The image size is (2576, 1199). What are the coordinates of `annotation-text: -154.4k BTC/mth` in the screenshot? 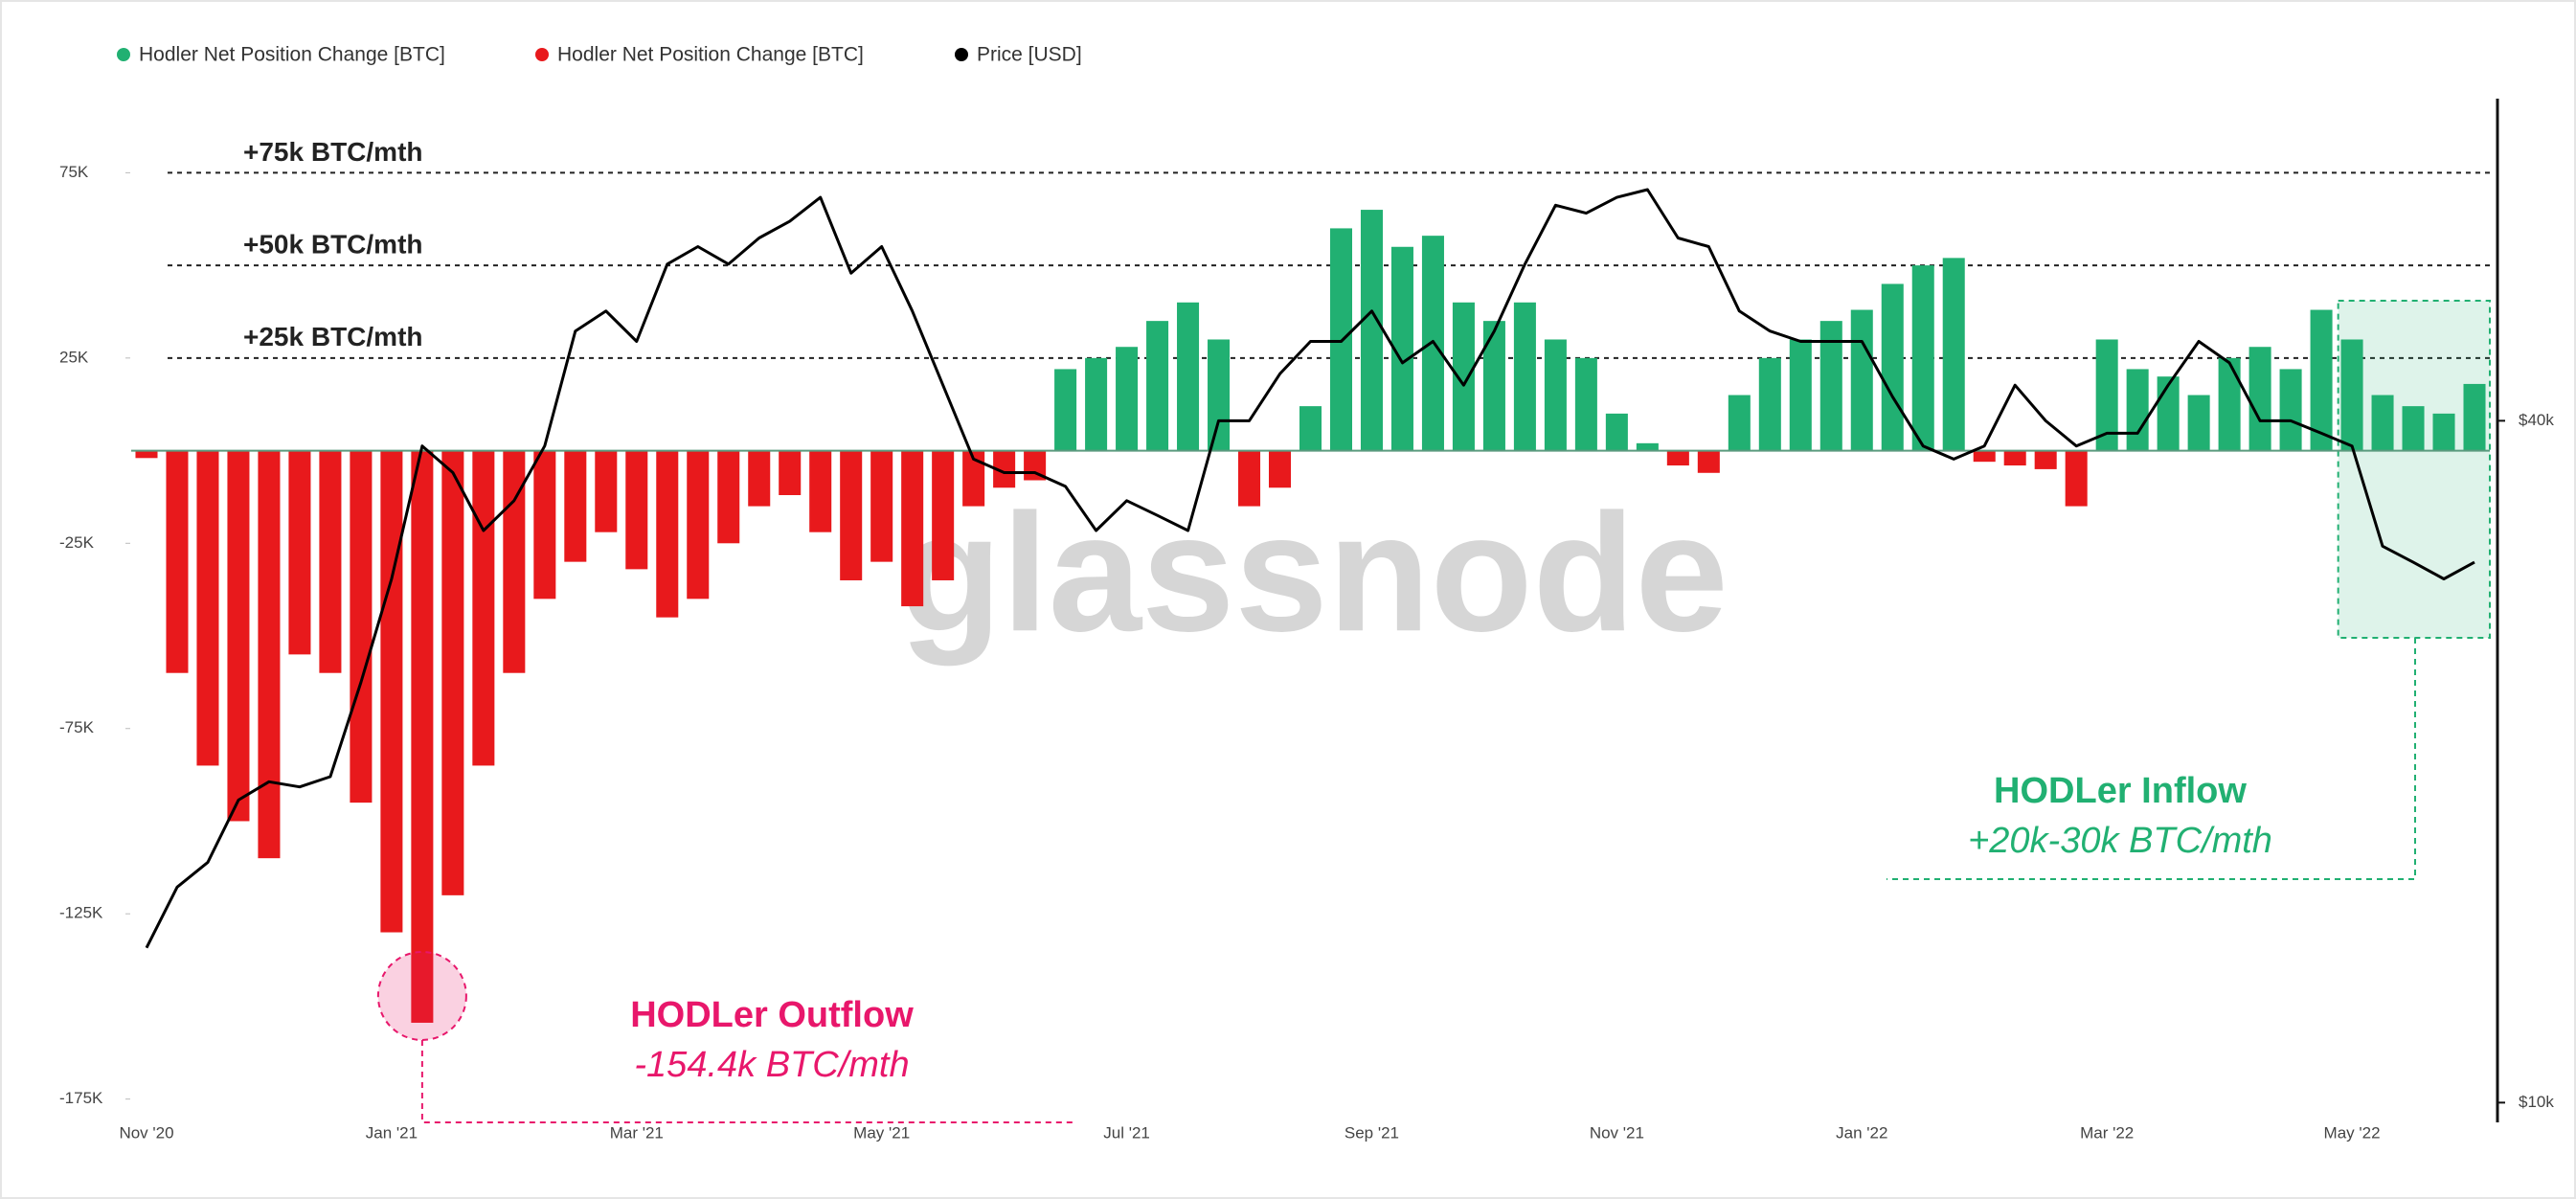 It's located at (771, 1065).